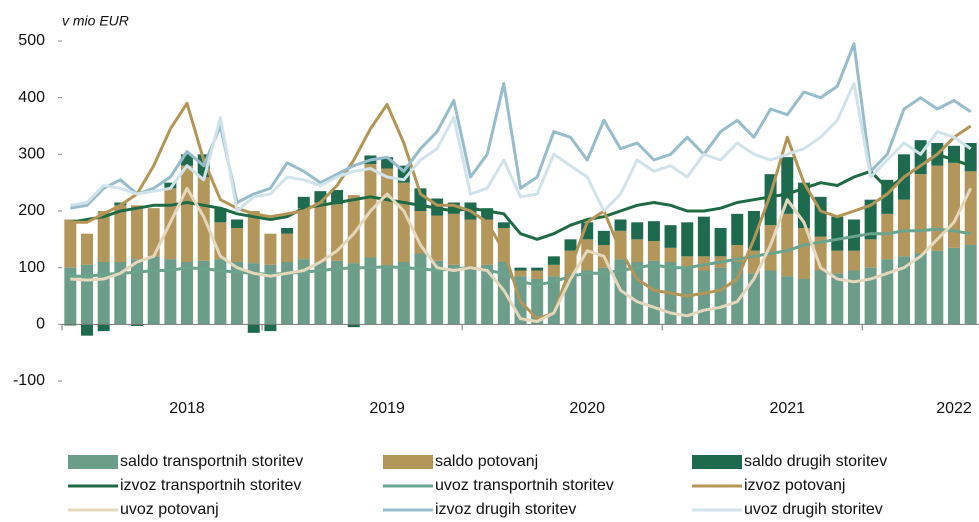 The width and height of the screenshot is (979, 522). Describe the element at coordinates (187, 408) in the screenshot. I see `x-tick-label: 2018` at that location.